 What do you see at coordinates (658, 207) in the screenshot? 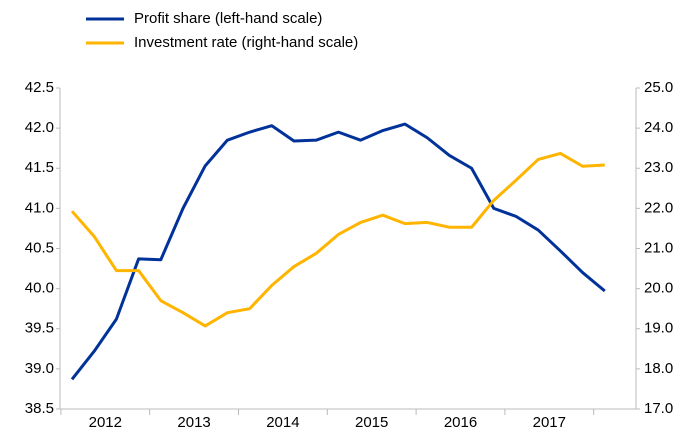
I see `y2-tick-label: 22.0` at bounding box center [658, 207].